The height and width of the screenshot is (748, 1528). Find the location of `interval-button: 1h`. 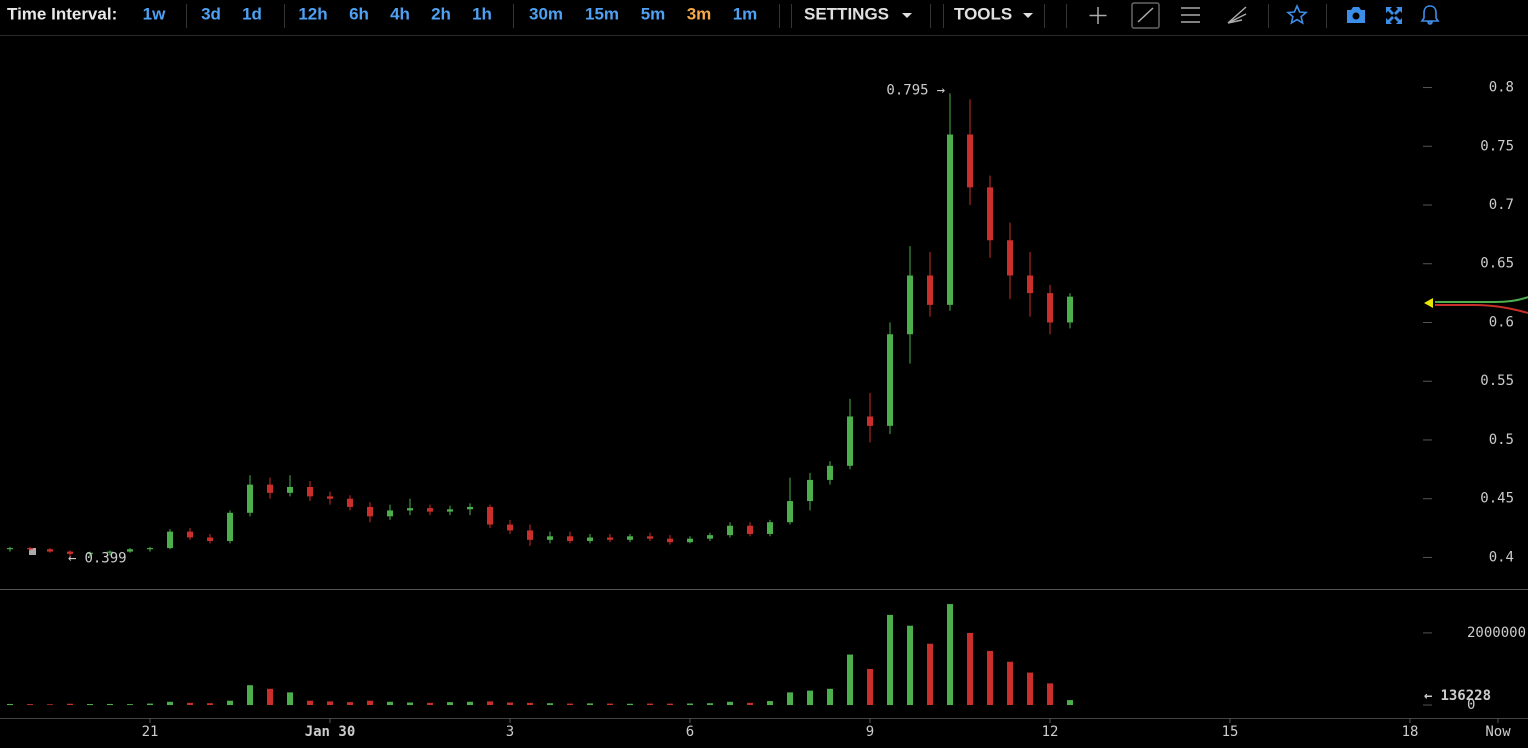

interval-button: 1h is located at coordinates (482, 13).